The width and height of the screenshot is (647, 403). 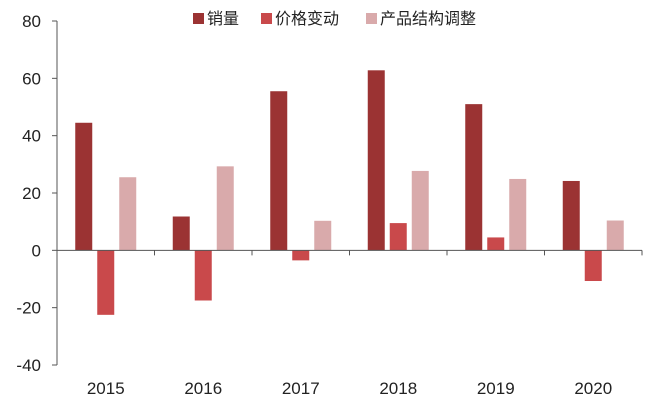 What do you see at coordinates (571, 215) in the screenshot?
I see `bar-1-2020` at bounding box center [571, 215].